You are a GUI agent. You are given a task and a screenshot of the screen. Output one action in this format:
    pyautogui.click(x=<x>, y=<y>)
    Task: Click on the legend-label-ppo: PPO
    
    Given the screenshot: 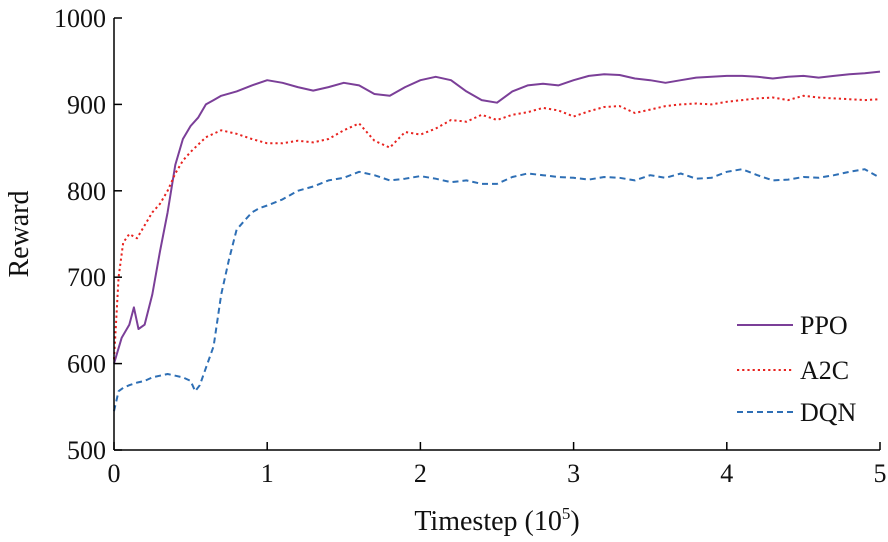 What is the action you would take?
    pyautogui.click(x=824, y=325)
    